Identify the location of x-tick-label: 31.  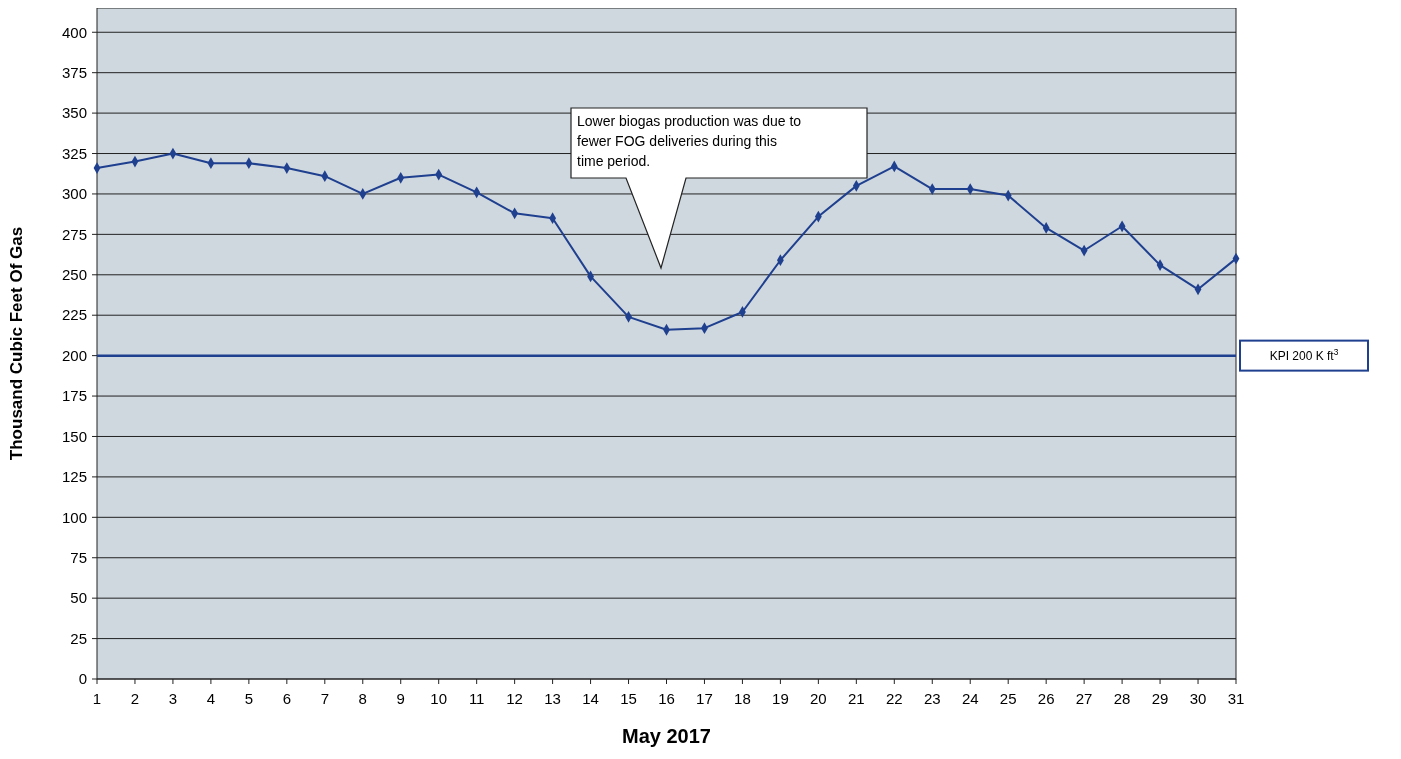
(1236, 698).